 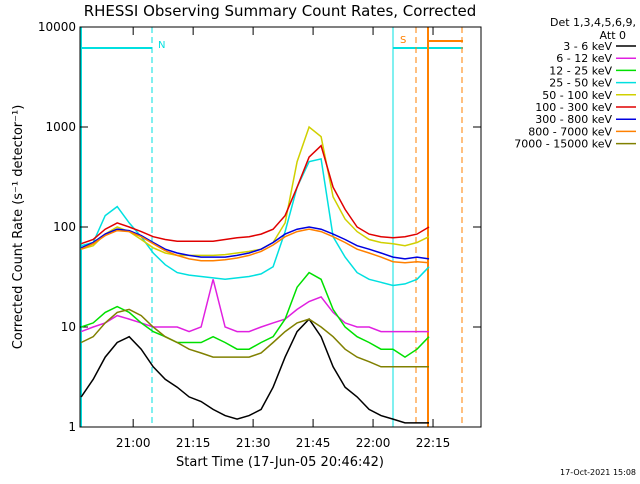 I want to click on legend-title: Att 0, so click(x=613, y=35).